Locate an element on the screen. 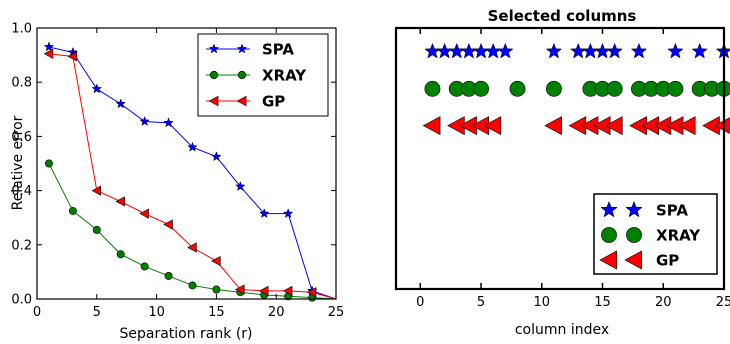  left-y-tick-label: 0.6 is located at coordinates (21, 137).